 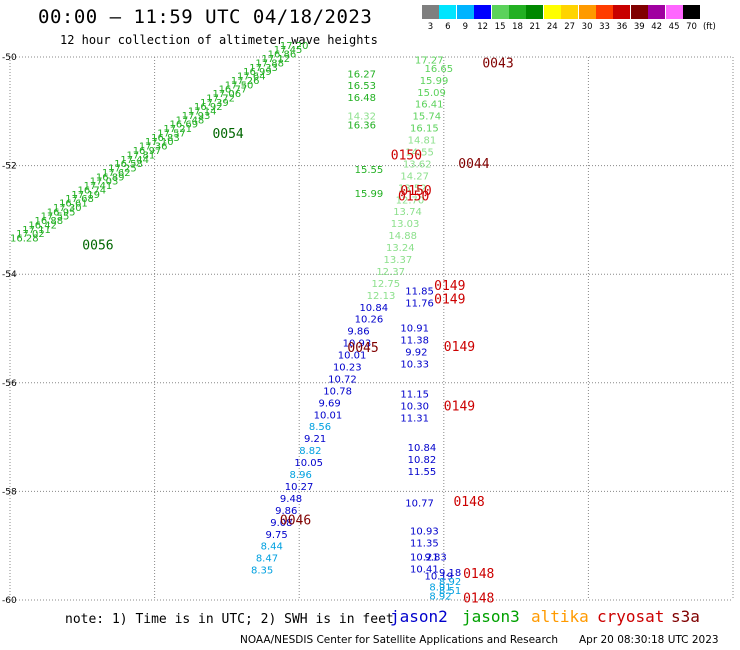 I want to click on wave-height-label: 9.48, so click(x=291, y=499).